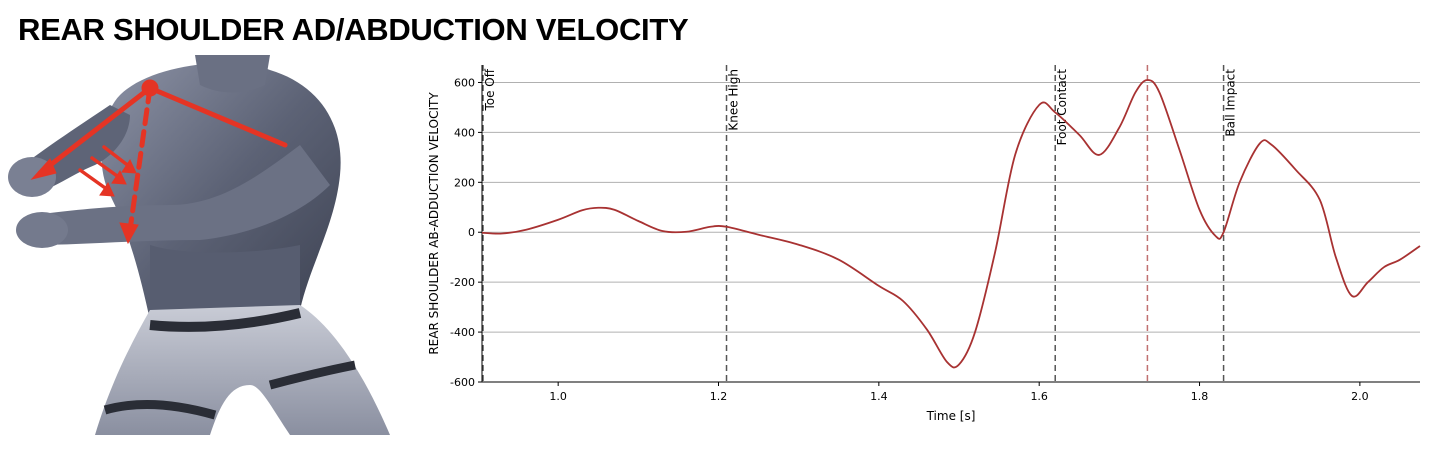 This screenshot has width=1450, height=450. What do you see at coordinates (879, 396) in the screenshot?
I see `x-tick-label: 1.4` at bounding box center [879, 396].